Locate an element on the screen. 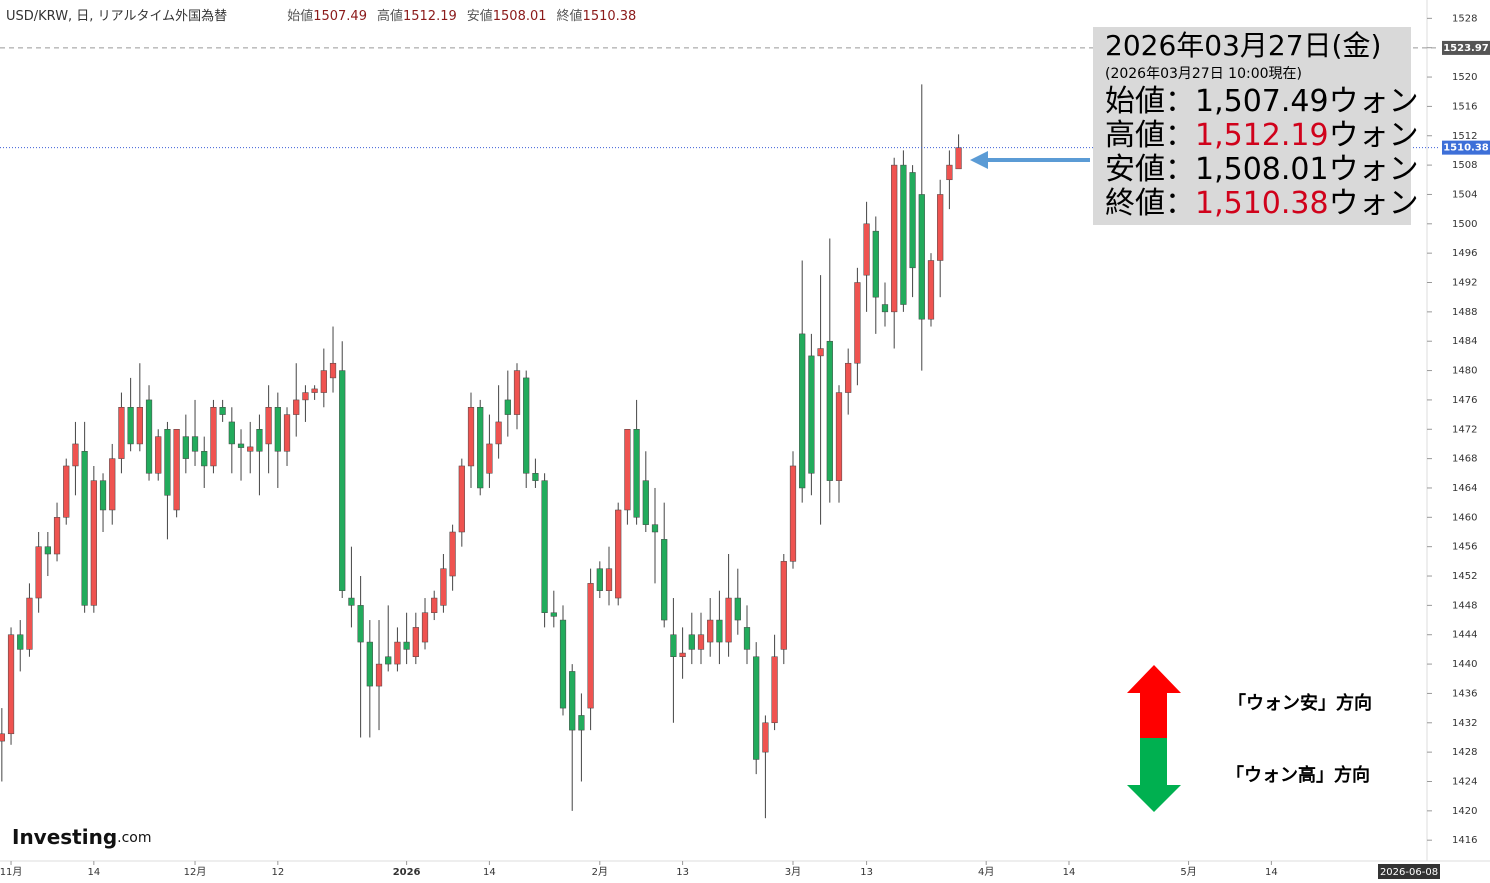 This screenshot has height=883, width=1490. info-value: 1,508.01 is located at coordinates (1262, 169).